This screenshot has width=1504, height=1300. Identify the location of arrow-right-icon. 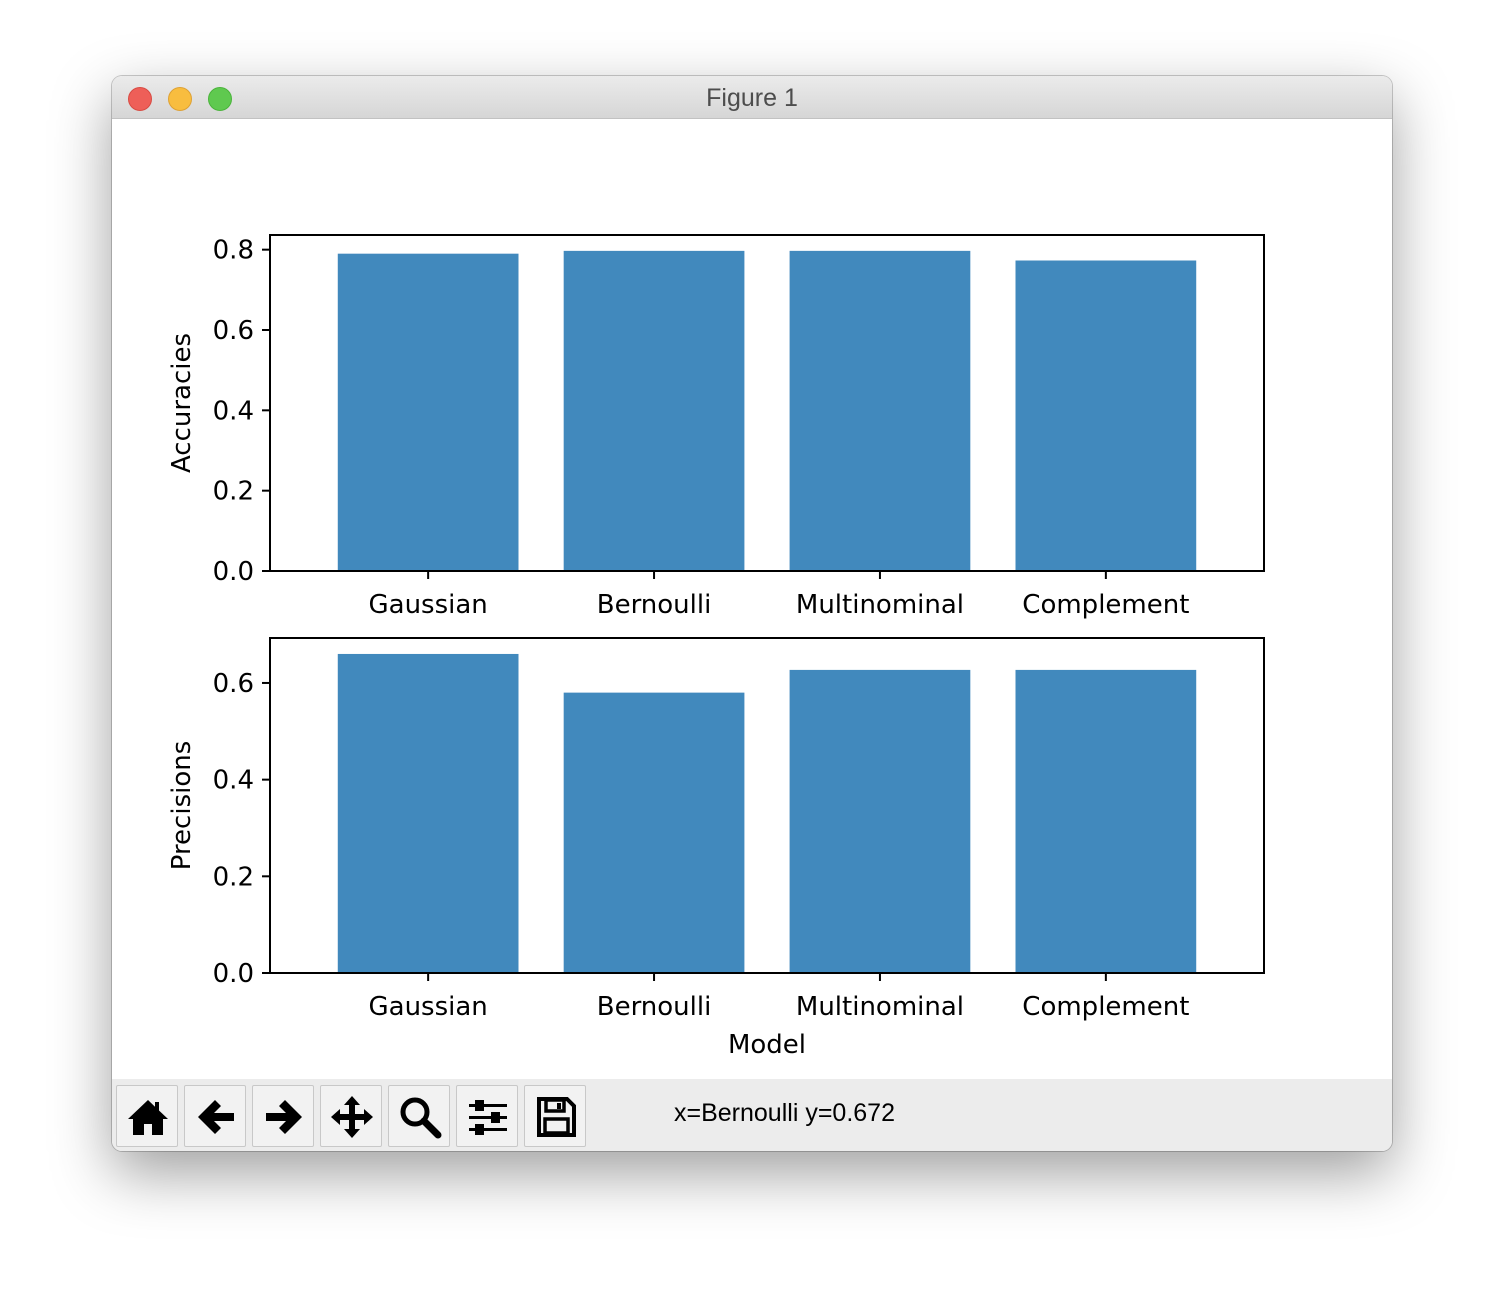
(284, 1117).